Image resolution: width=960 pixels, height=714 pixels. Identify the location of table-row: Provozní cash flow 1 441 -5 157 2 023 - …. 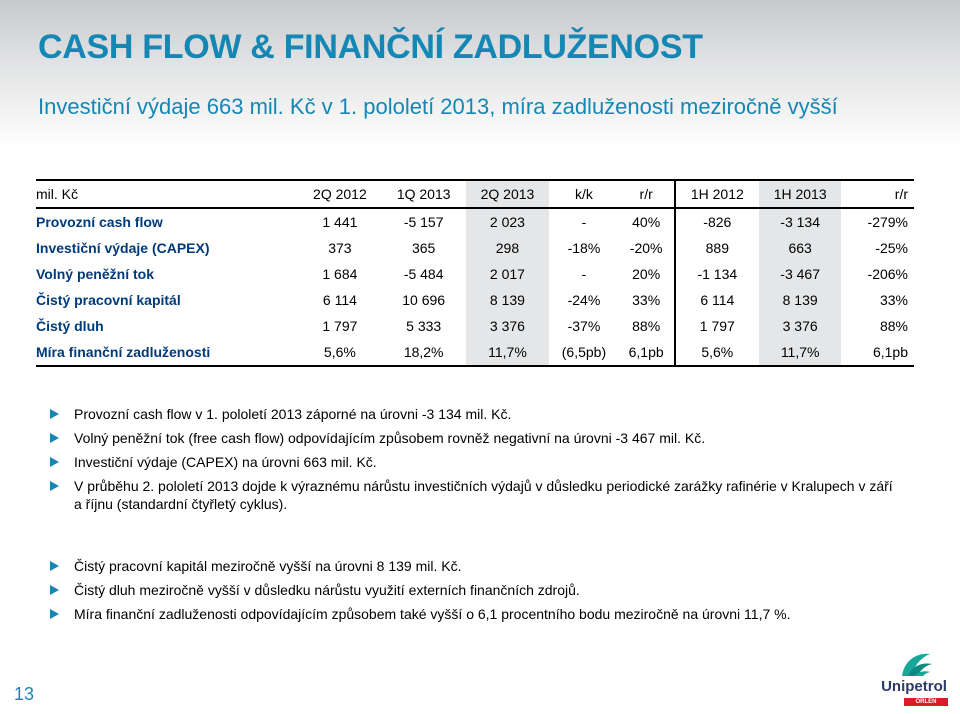
(475, 221).